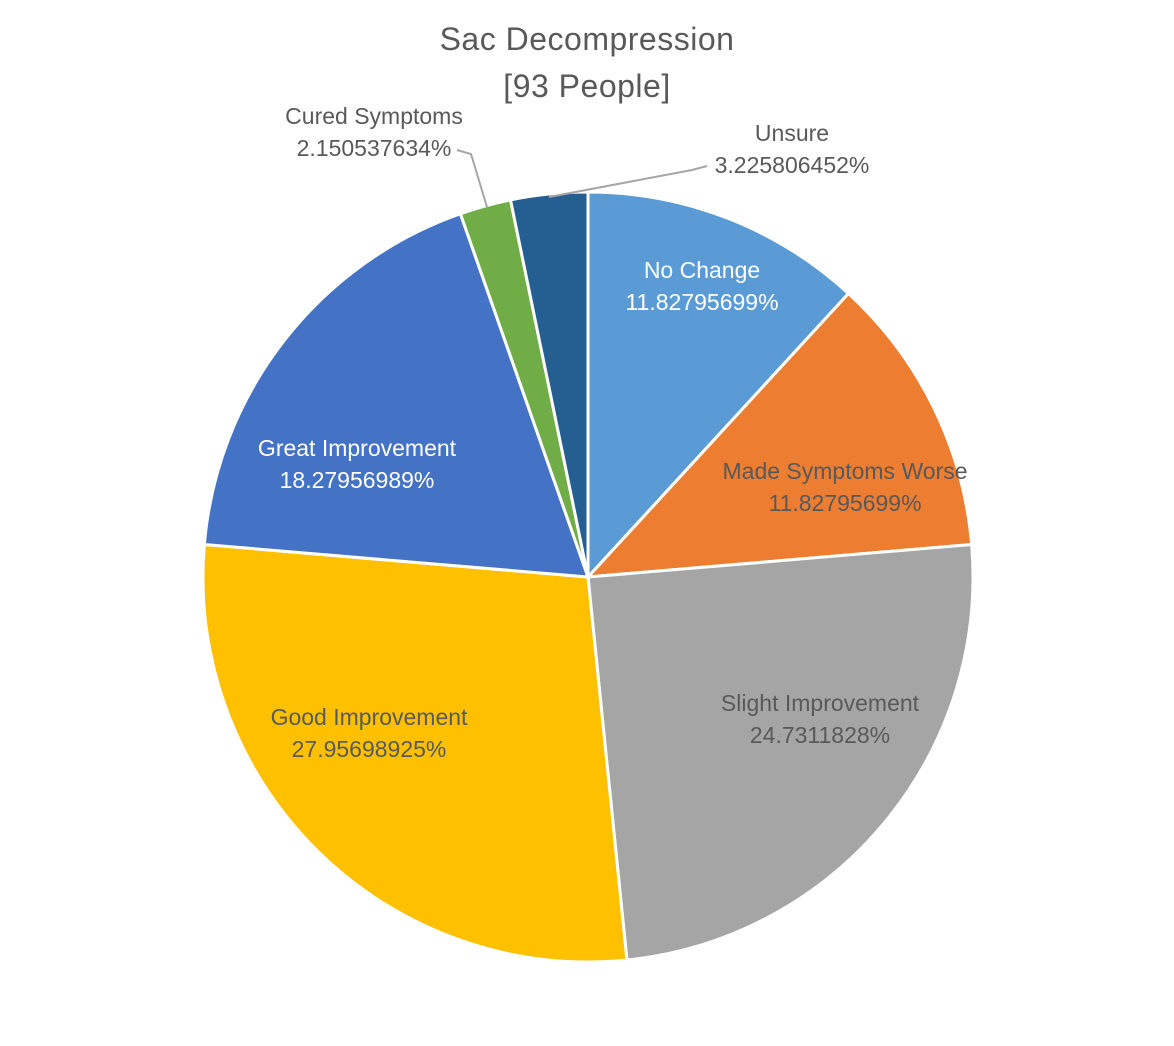 Image resolution: width=1174 pixels, height=1046 pixels. I want to click on slice-pct-cured-symptoms: 2.150537634%, so click(374, 148).